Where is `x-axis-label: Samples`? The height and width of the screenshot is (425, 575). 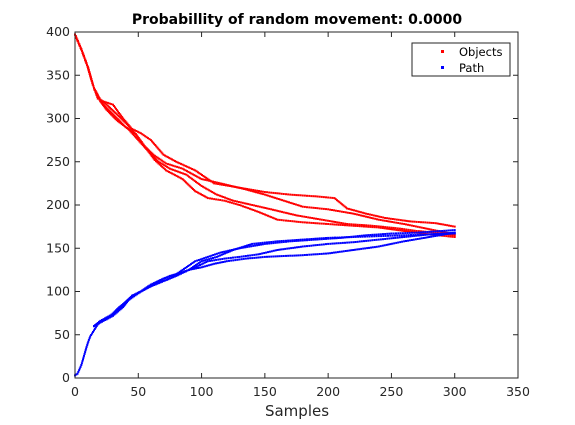 x-axis-label: Samples is located at coordinates (297, 411).